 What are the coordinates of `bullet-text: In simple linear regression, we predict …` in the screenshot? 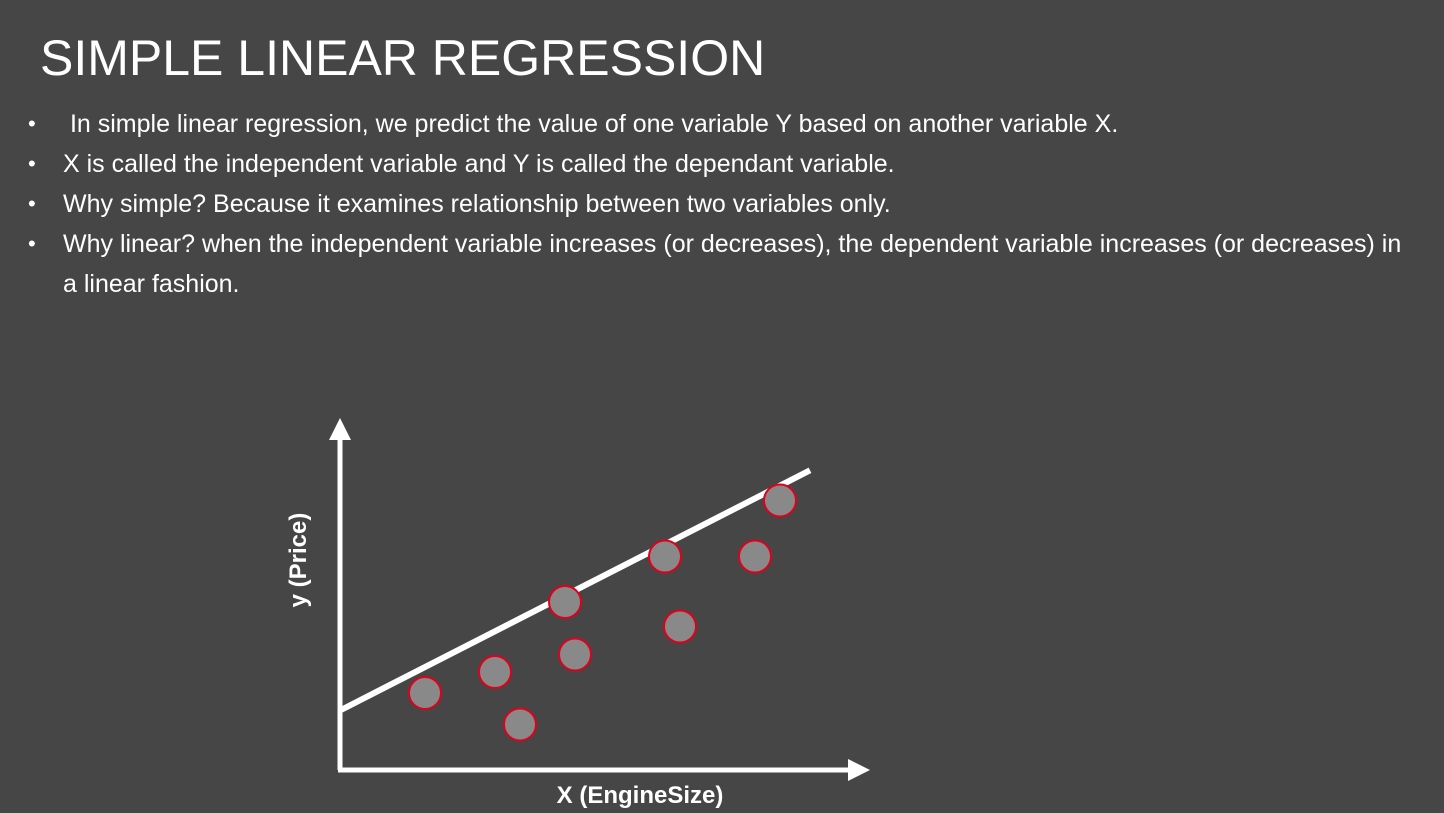 It's located at (591, 124).